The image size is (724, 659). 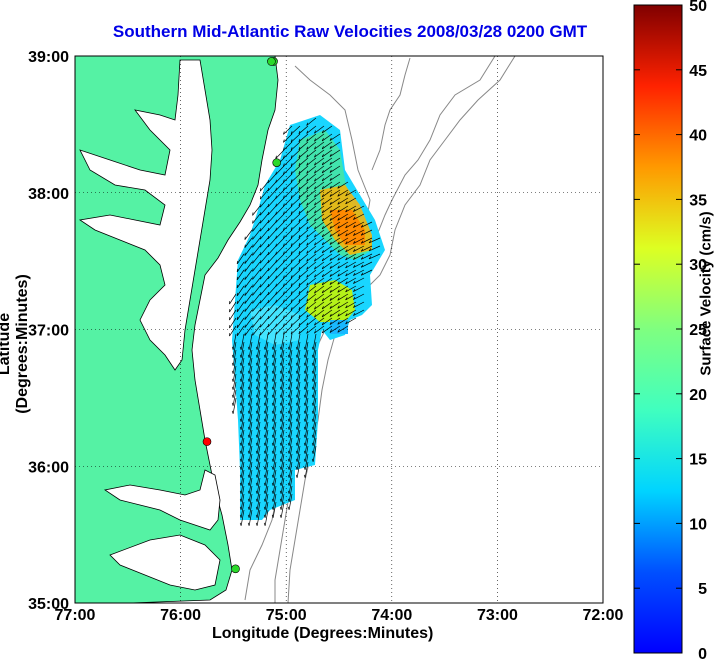 I want to click on colorbar-tick-label: 25, so click(x=698, y=330).